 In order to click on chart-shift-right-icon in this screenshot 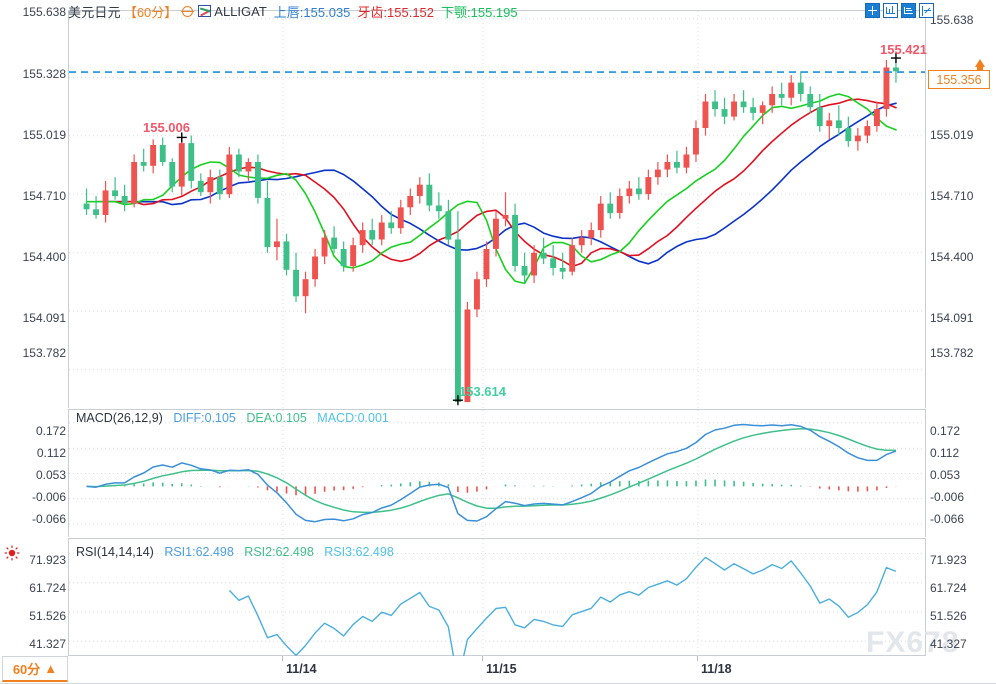, I will do `click(926, 10)`.